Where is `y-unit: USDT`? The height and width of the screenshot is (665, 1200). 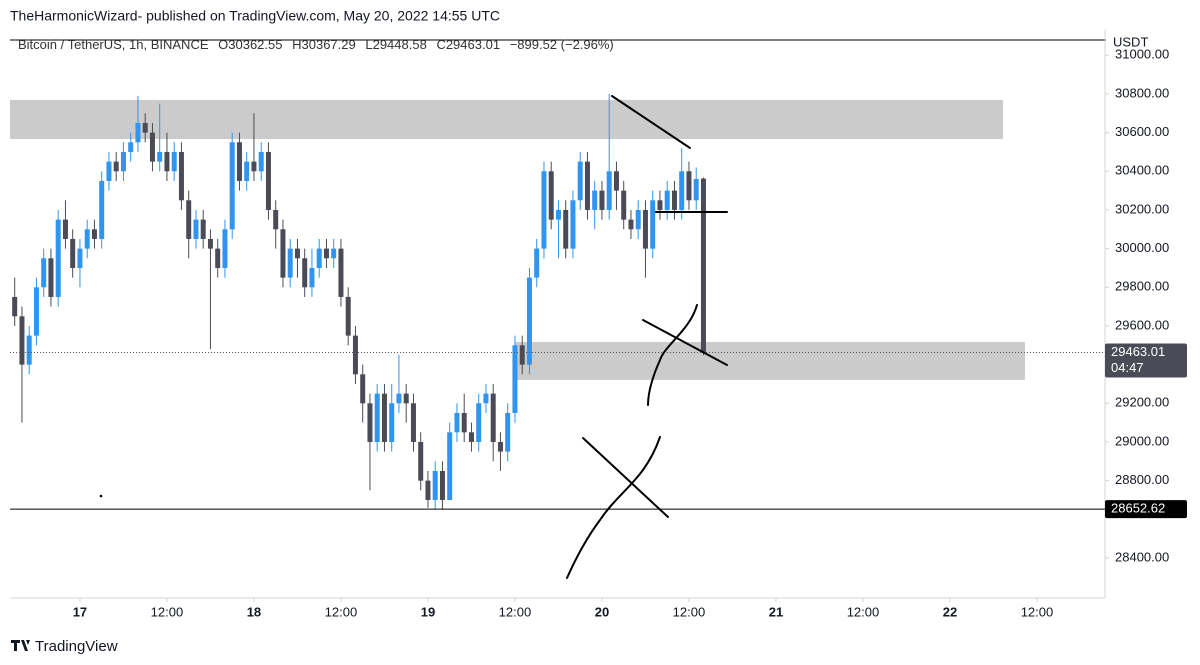
y-unit: USDT is located at coordinates (1130, 41).